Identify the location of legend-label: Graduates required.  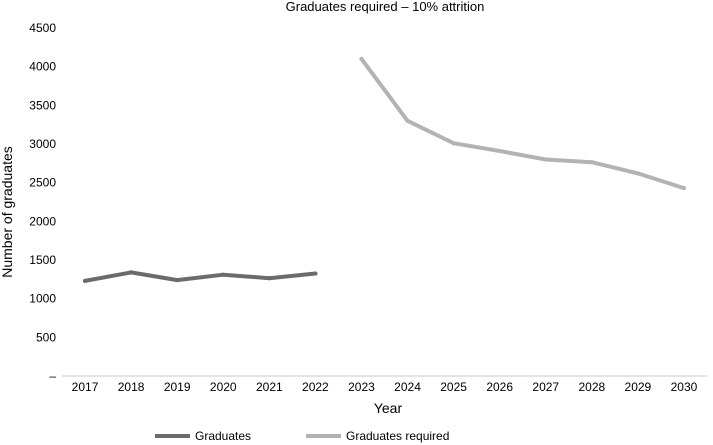
(397, 436).